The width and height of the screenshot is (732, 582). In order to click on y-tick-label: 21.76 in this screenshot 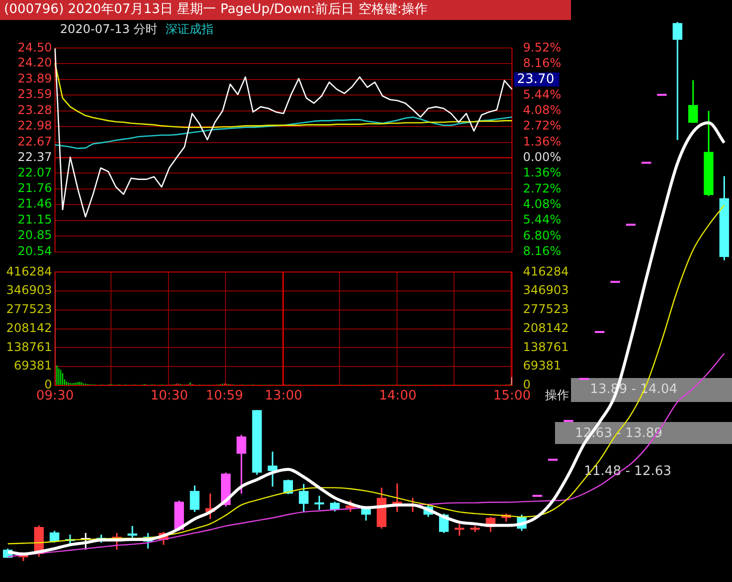, I will do `click(35, 188)`.